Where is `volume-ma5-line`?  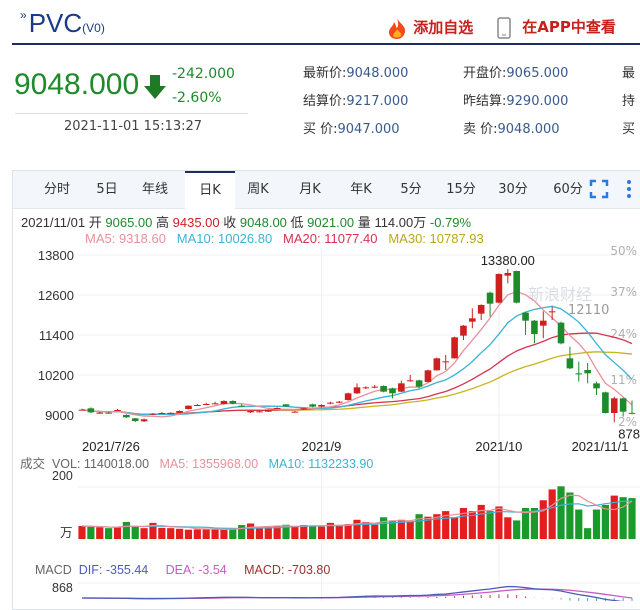
volume-ma5-line is located at coordinates (357, 512).